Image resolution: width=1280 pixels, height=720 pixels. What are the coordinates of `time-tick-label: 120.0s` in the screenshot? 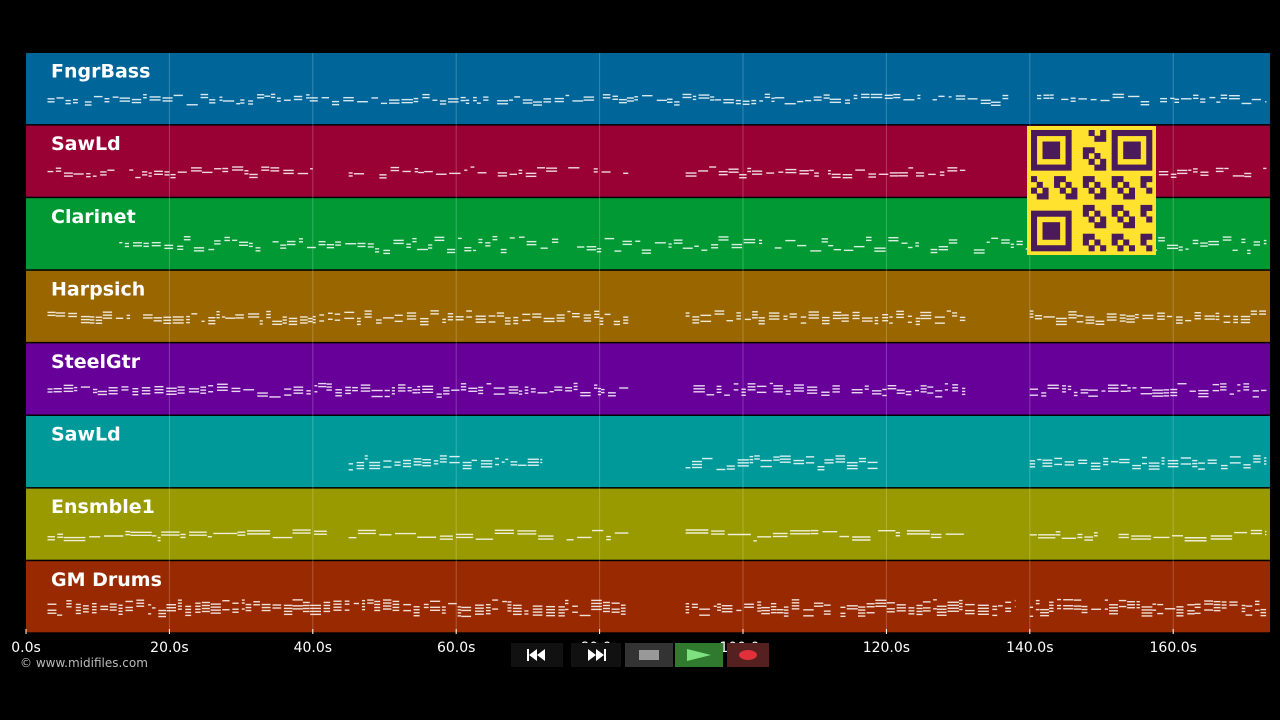 It's located at (886, 648).